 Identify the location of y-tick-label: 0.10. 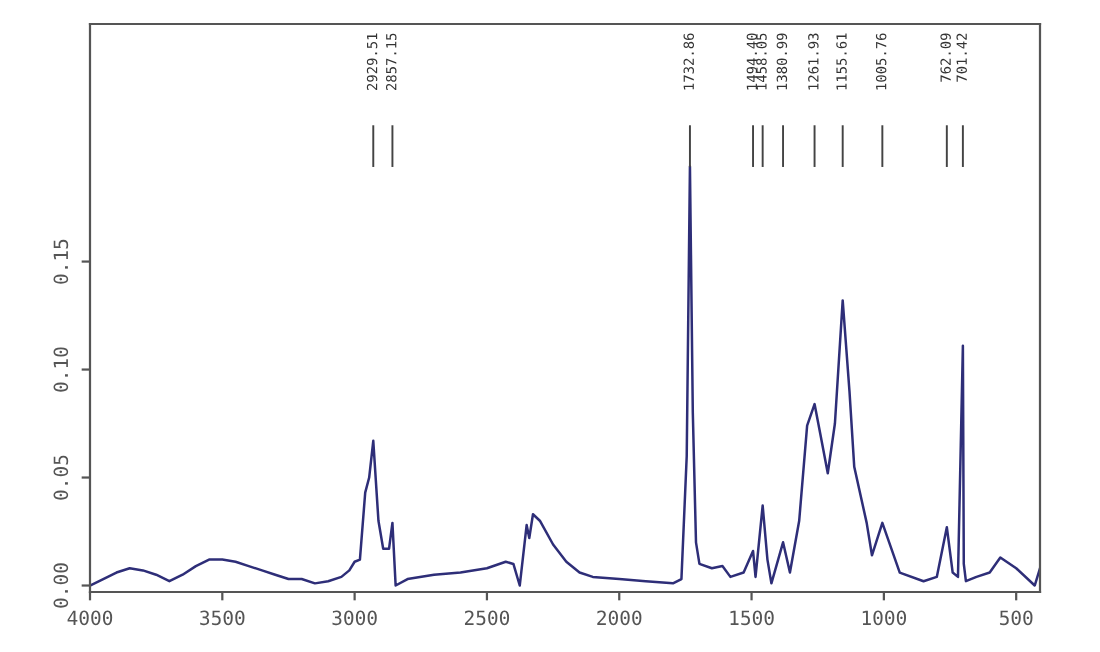
(61, 369).